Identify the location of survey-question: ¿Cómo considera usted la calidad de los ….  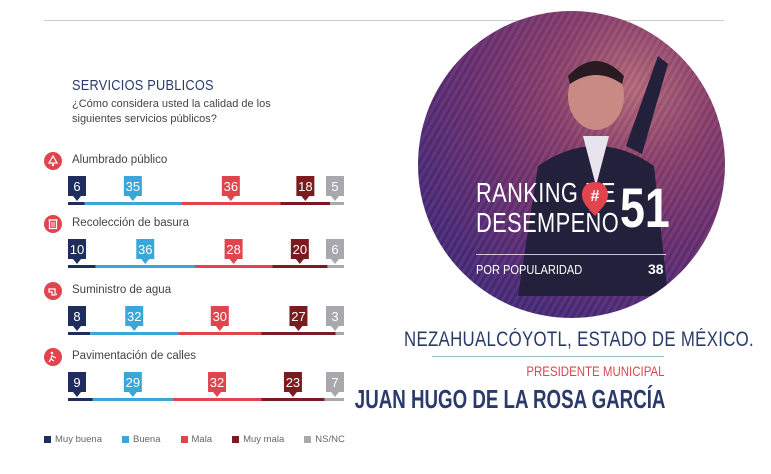
(171, 111).